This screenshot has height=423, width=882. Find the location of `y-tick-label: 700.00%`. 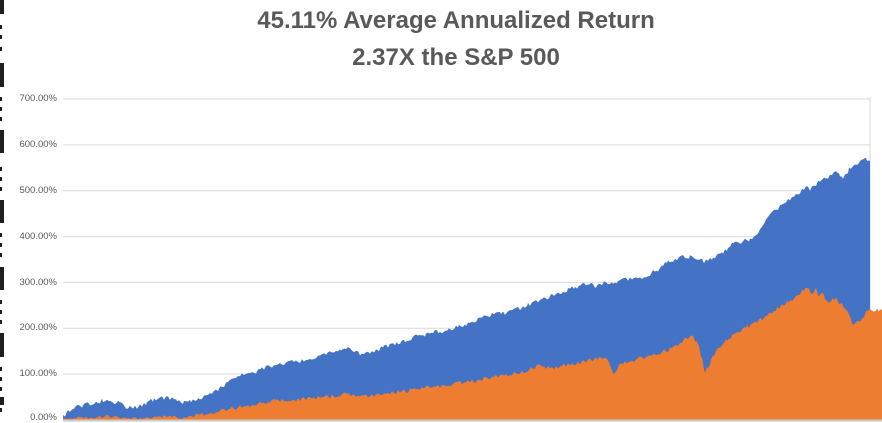

y-tick-label: 700.00% is located at coordinates (38, 98).